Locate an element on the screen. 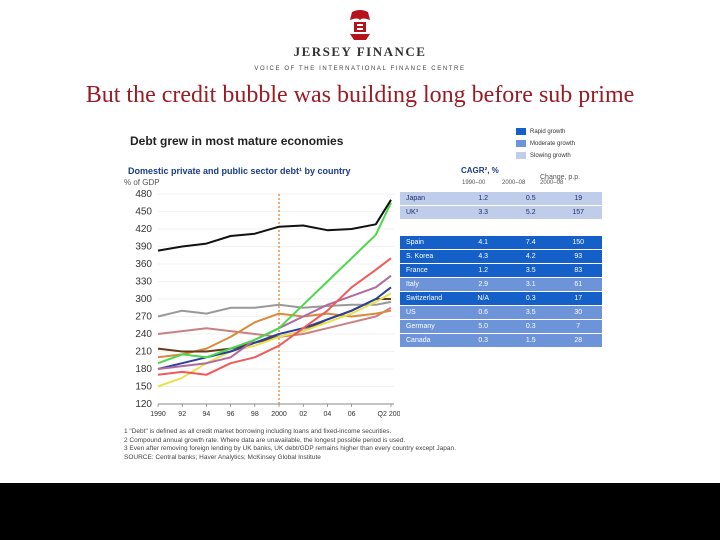  table-cell: 0.6 is located at coordinates (483, 312).